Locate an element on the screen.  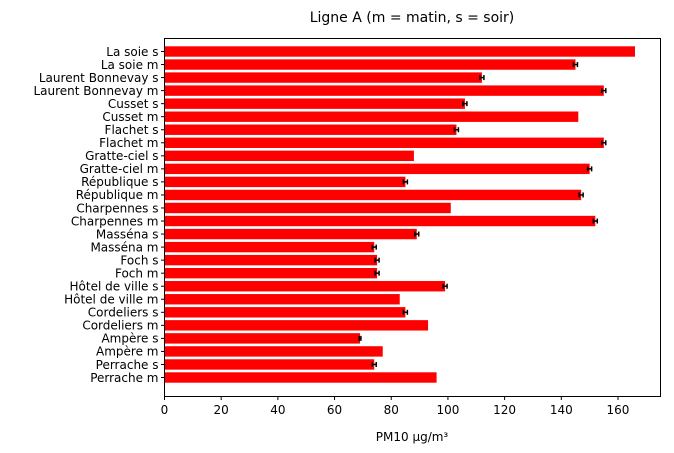
bar-flachet-s is located at coordinates (310, 129).